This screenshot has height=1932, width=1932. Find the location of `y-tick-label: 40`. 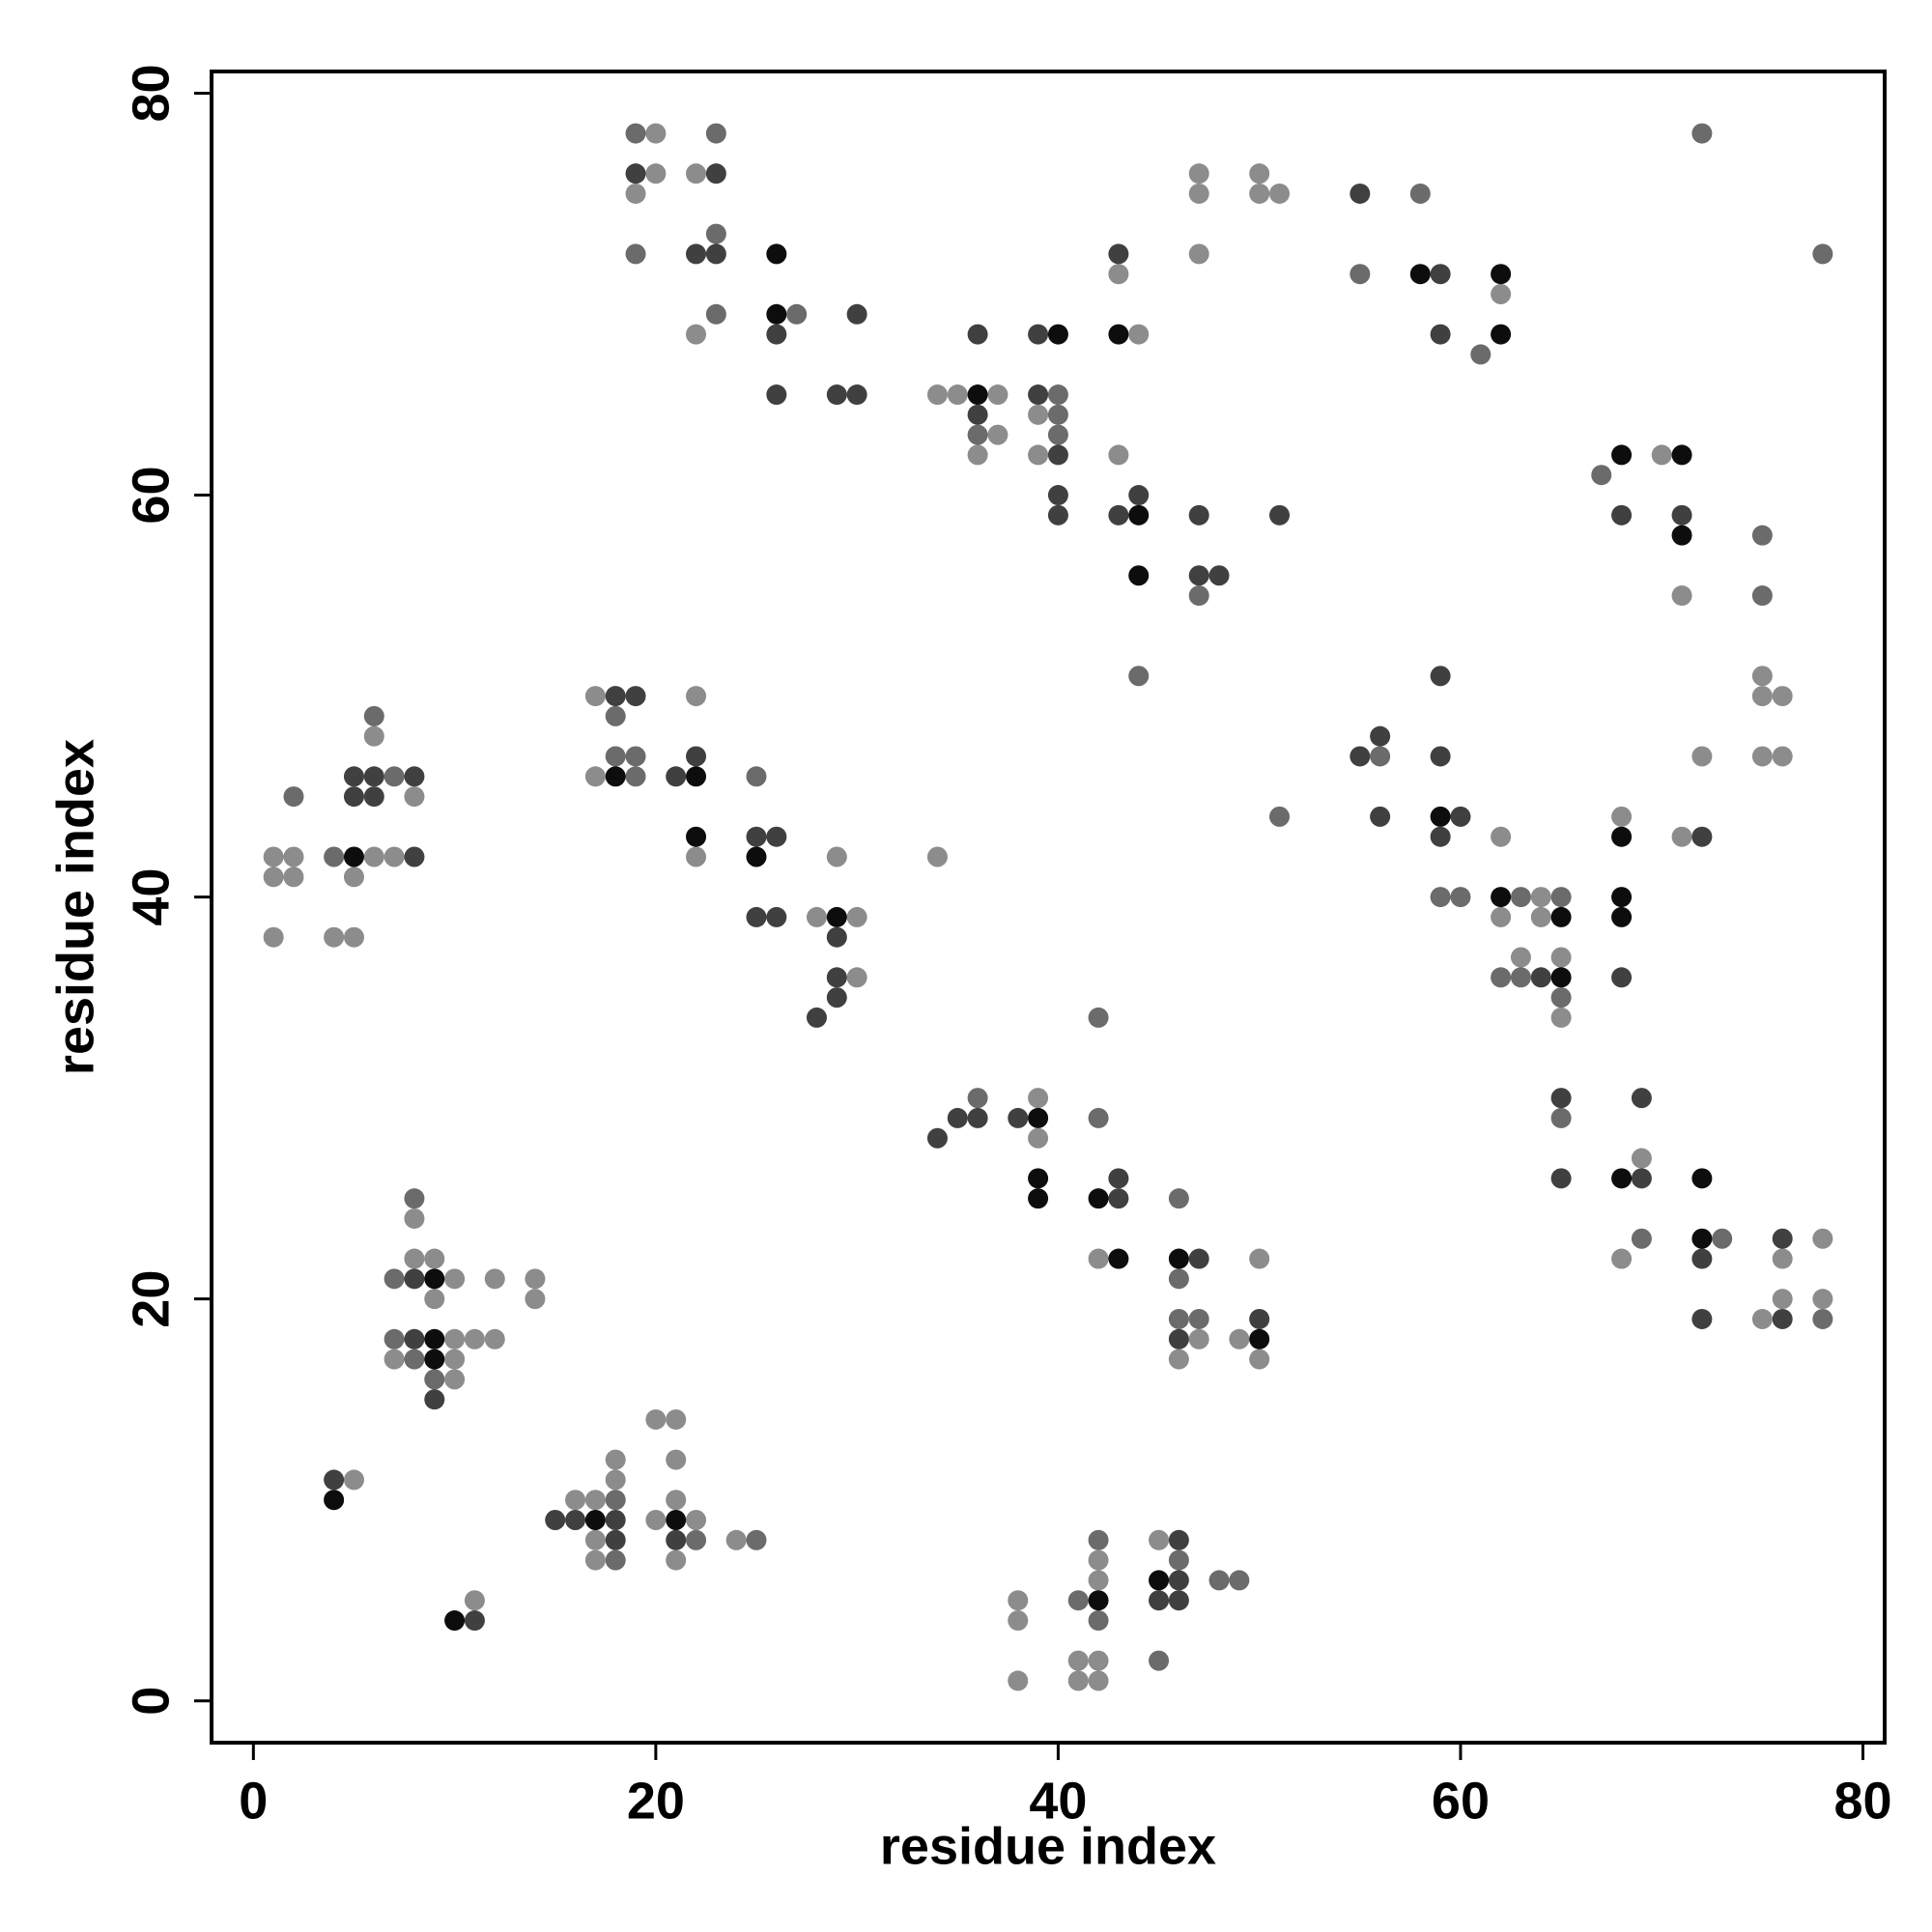

y-tick-label: 40 is located at coordinates (151, 897).